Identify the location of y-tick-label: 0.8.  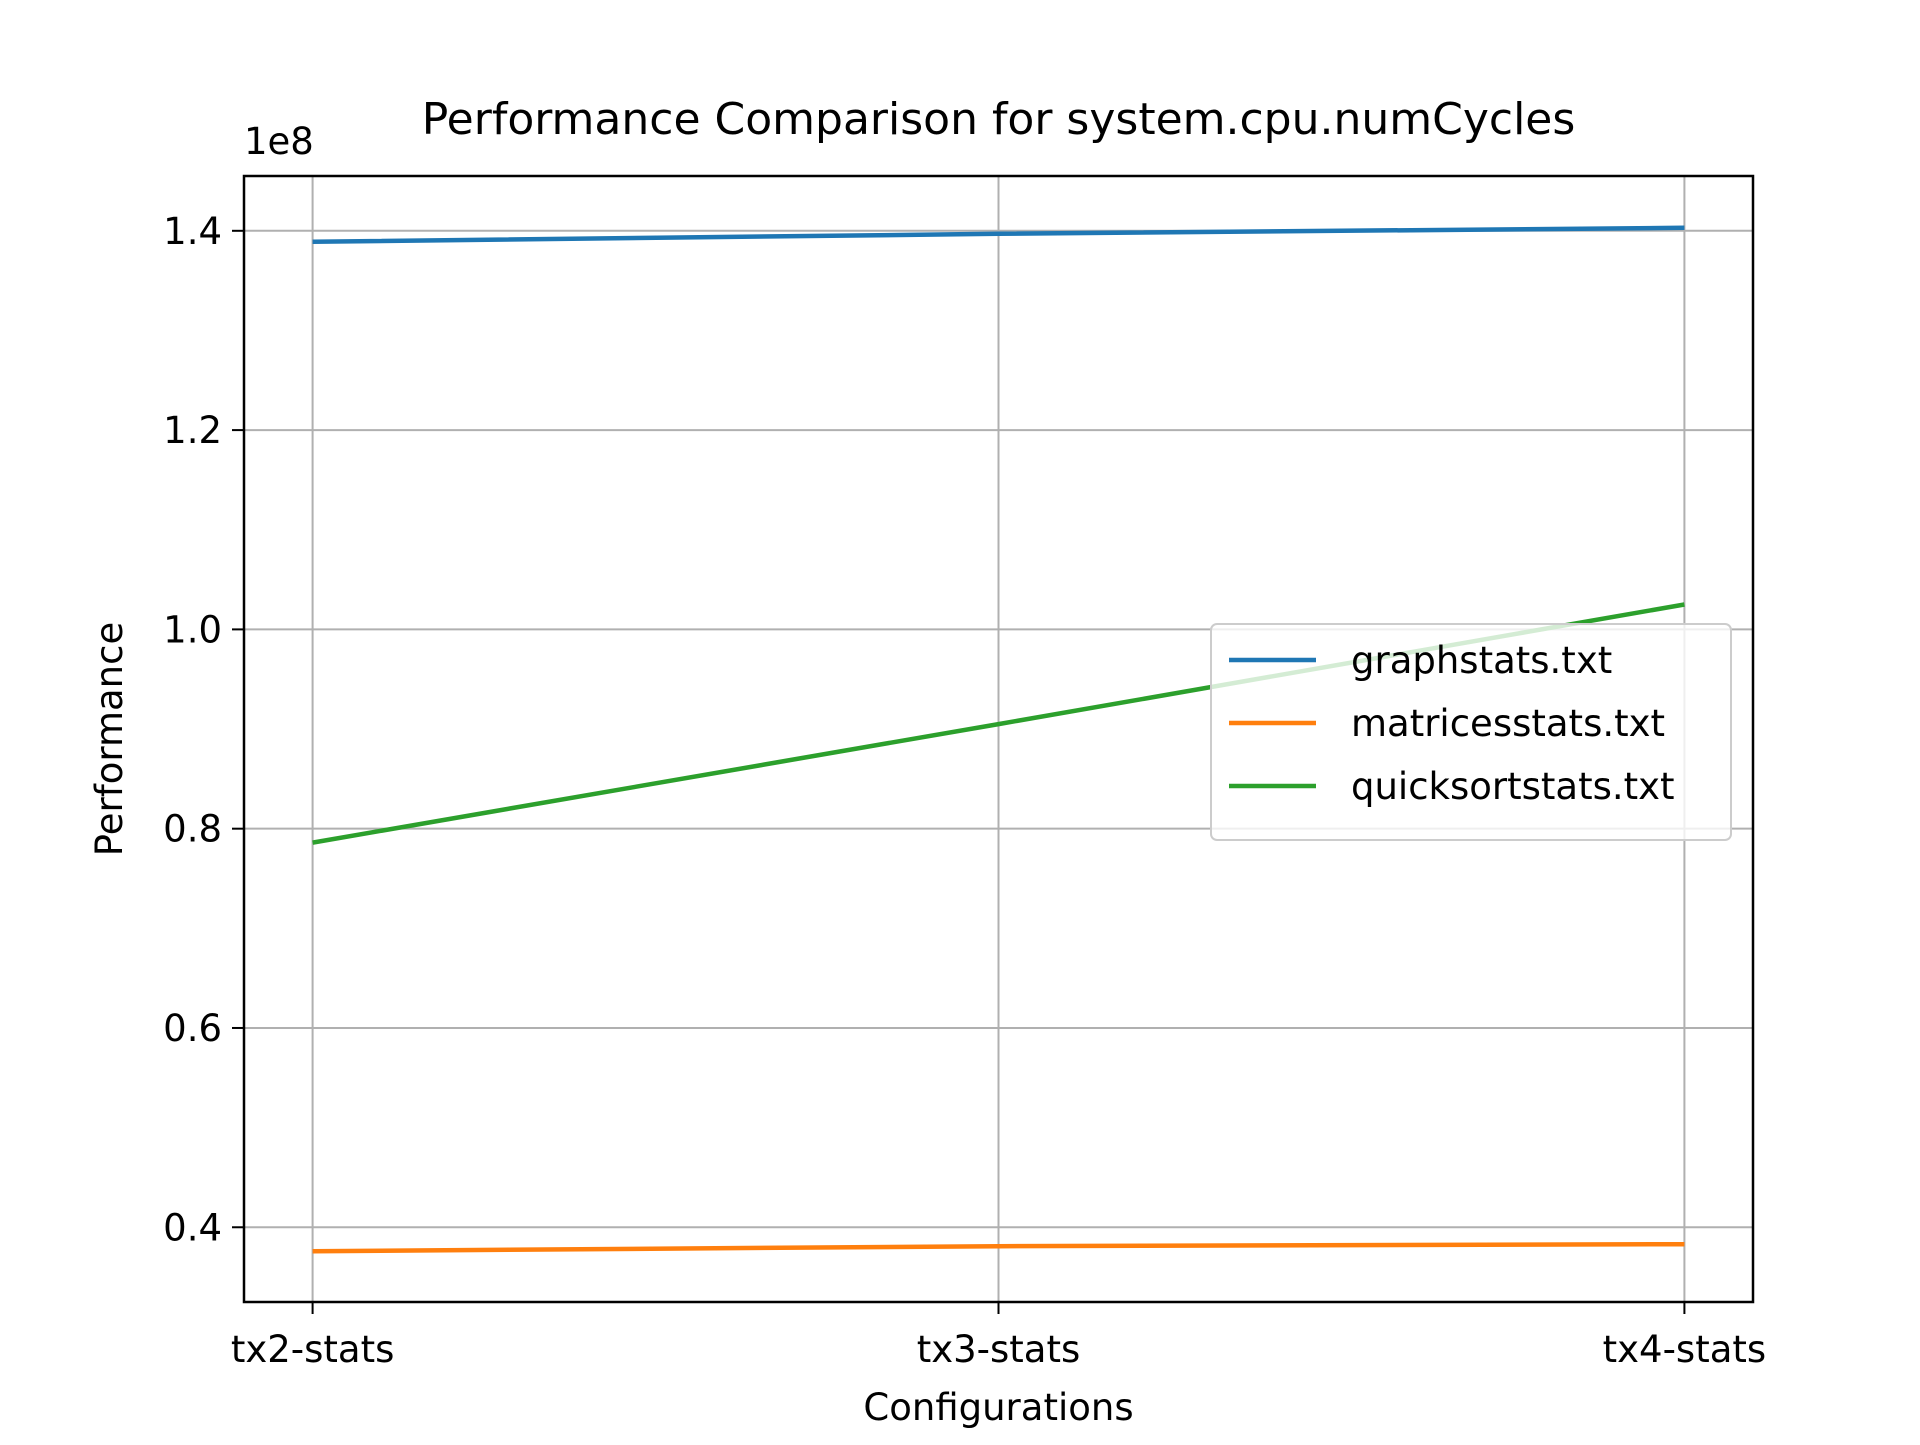
(192, 829).